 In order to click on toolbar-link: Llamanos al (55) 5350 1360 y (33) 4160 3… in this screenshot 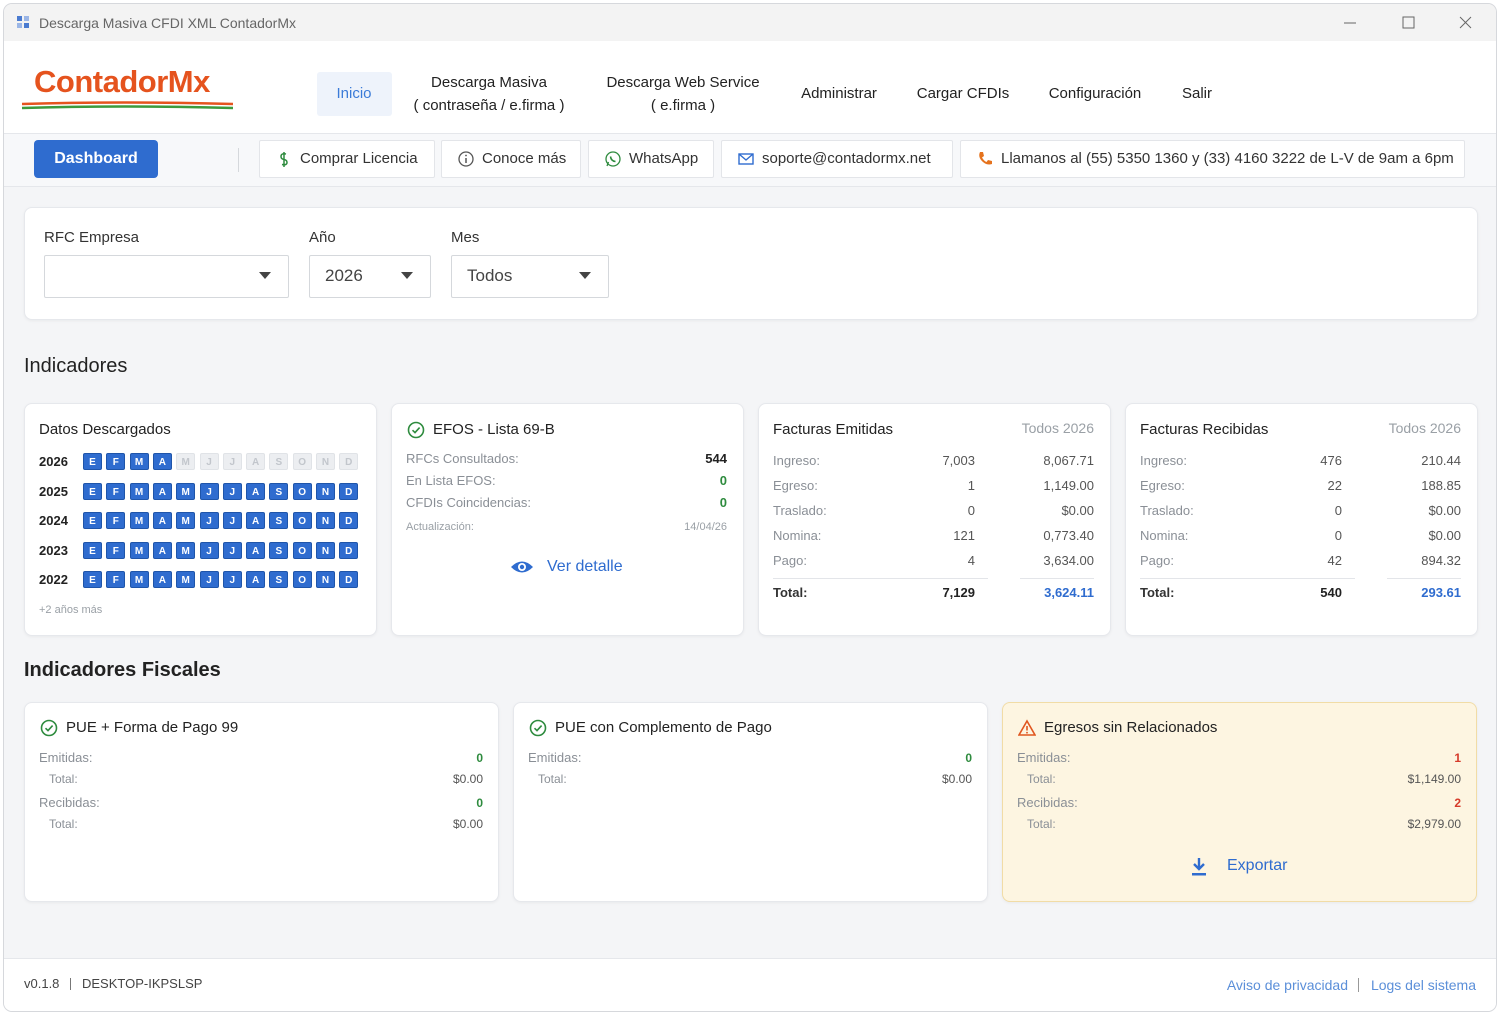, I will do `click(1227, 158)`.